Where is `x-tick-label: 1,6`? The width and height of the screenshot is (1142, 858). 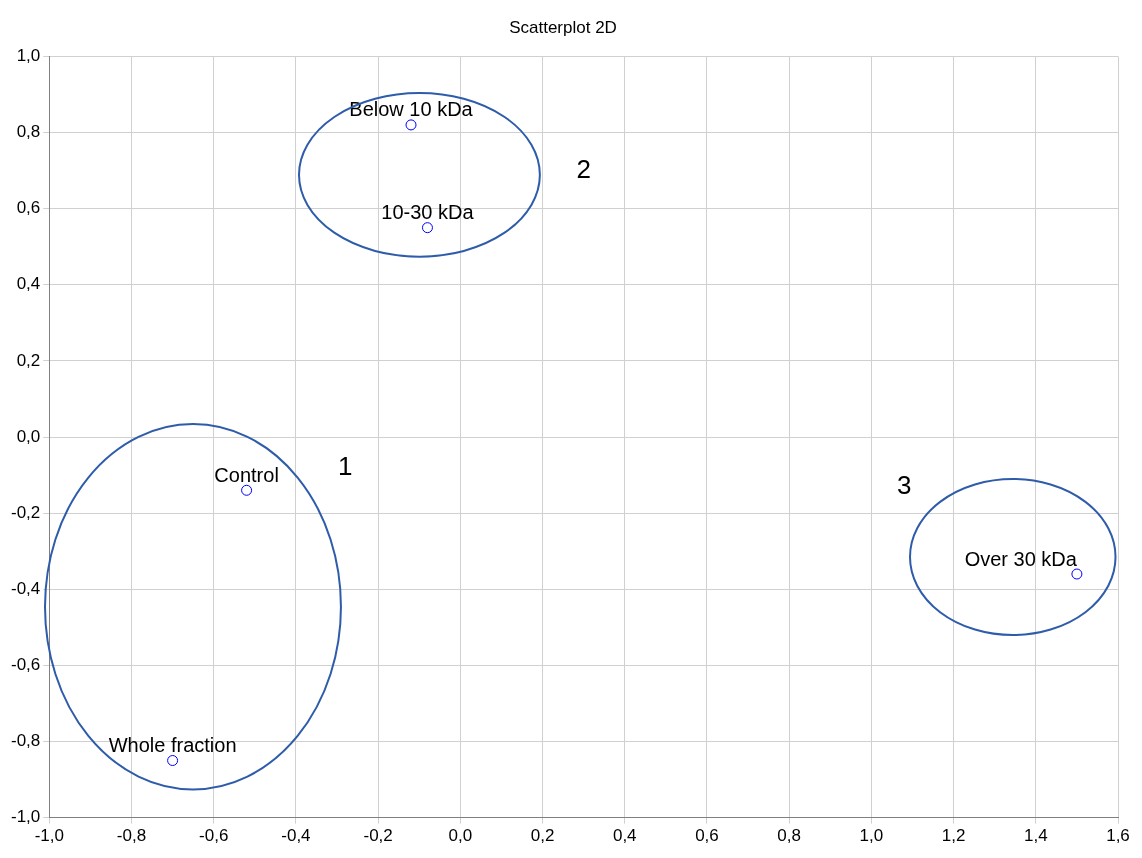
x-tick-label: 1,6 is located at coordinates (1118, 836).